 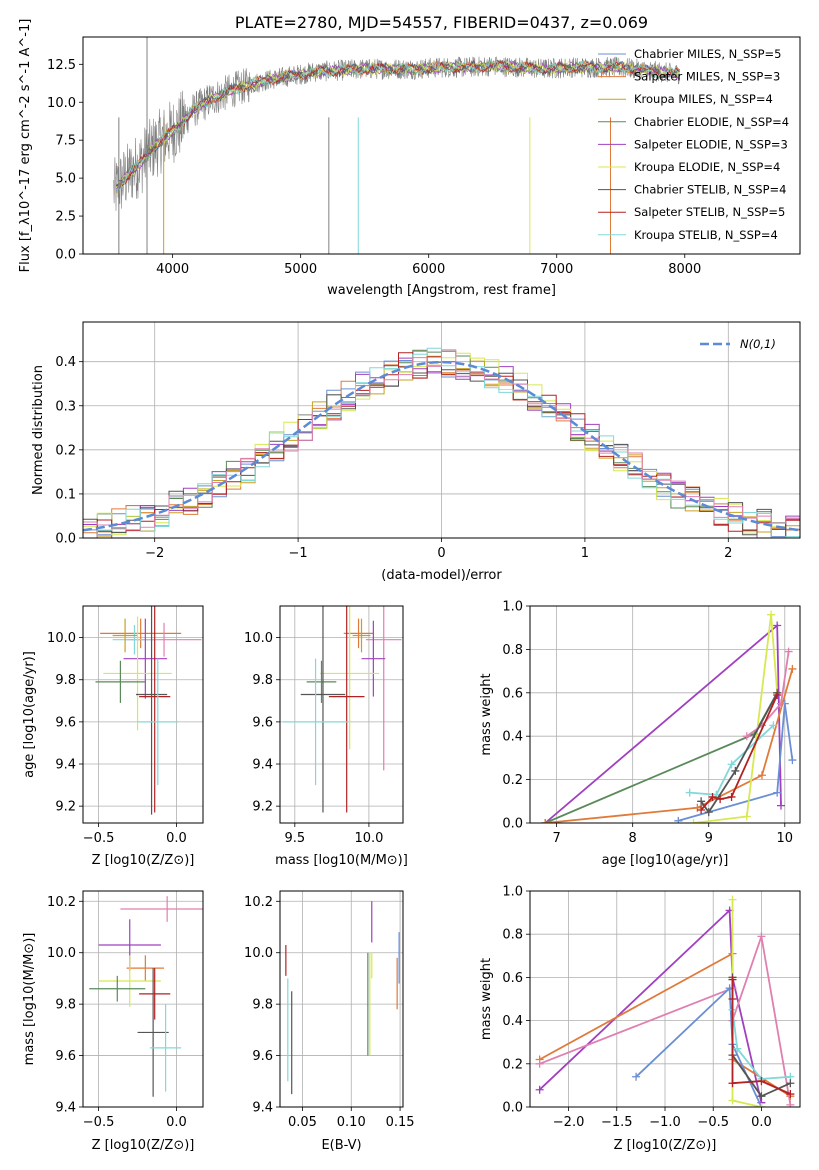 What do you see at coordinates (65, 450) in the screenshot?
I see `y-tick-label: 0.2` at bounding box center [65, 450].